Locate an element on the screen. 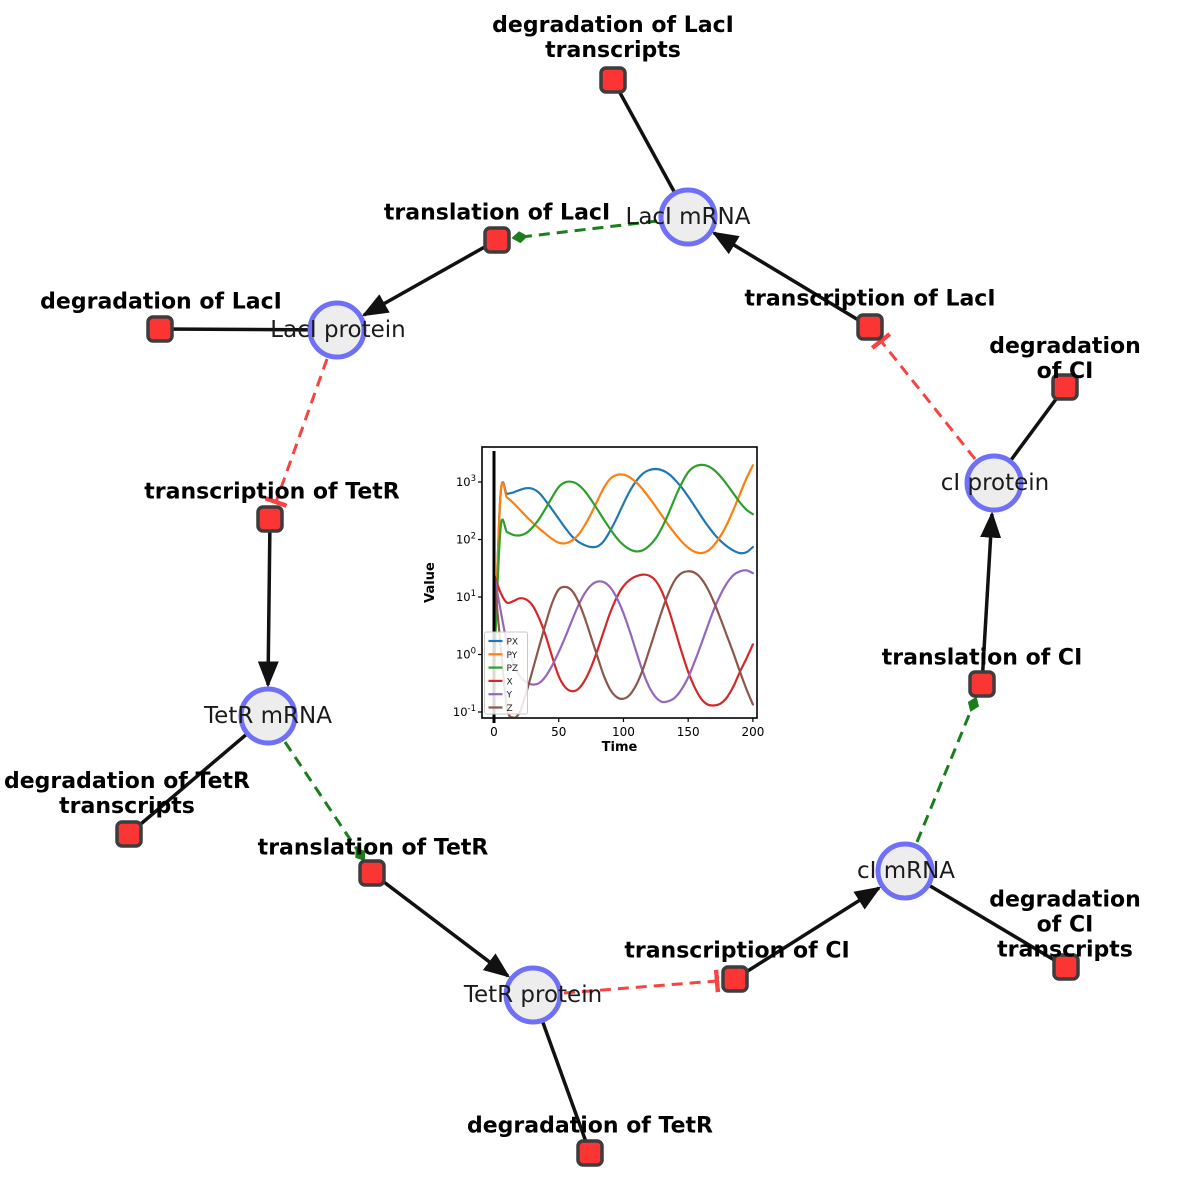  inset-ytick-label: 10³ is located at coordinates (466, 481).